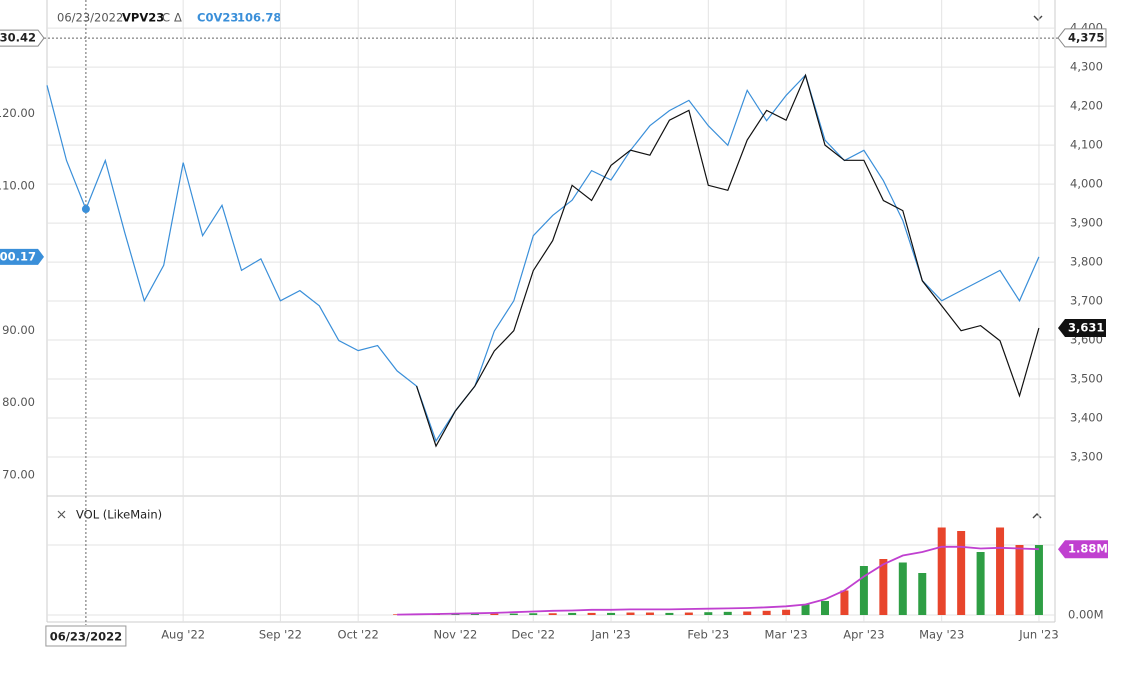  Describe the element at coordinates (1086, 301) in the screenshot. I see `y2-tick-label: 3,700` at that location.